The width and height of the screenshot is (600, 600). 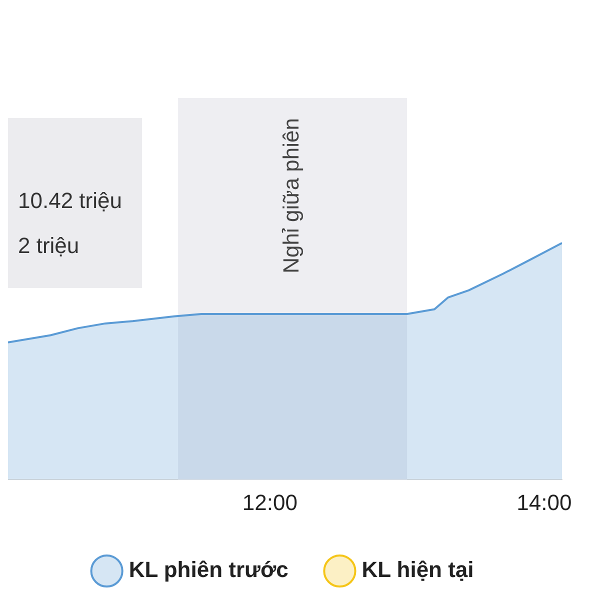 What do you see at coordinates (544, 502) in the screenshot?
I see `x-tick-label: 14:00` at bounding box center [544, 502].